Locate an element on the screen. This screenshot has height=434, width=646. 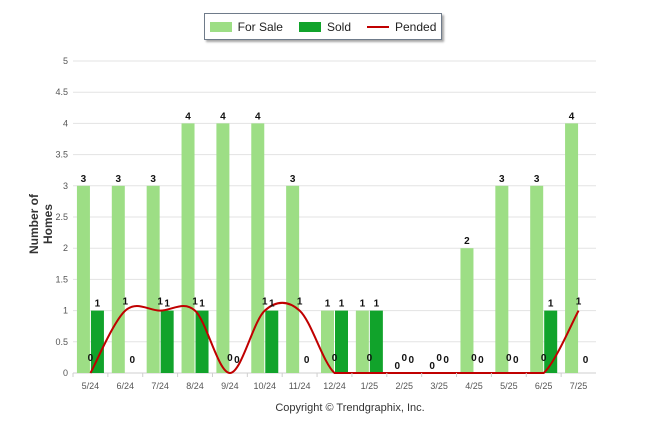
x-tick-label: 6/25 is located at coordinates (544, 386).